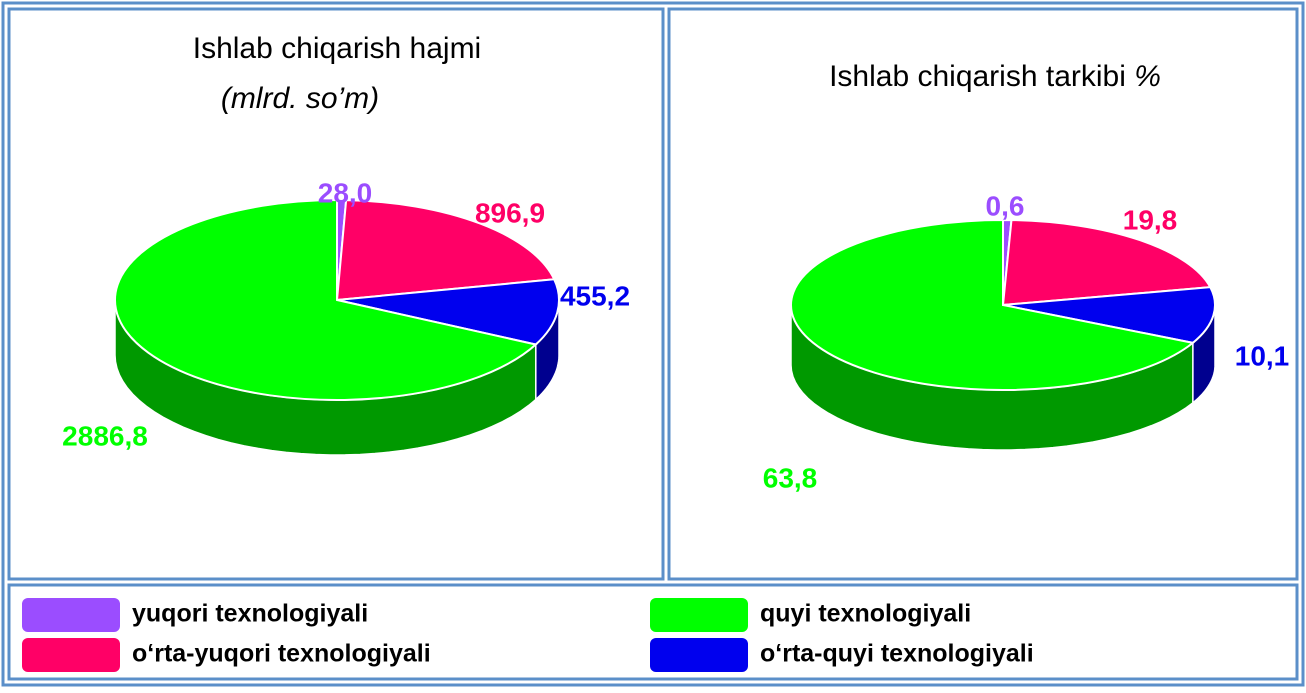  Describe the element at coordinates (865, 614) in the screenshot. I see `legend-label: quyi texnologiyali` at that location.